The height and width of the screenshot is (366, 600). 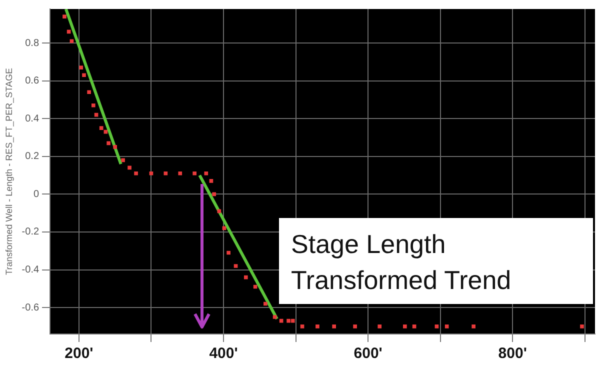 I want to click on y-tick-label: -0.6, so click(x=31, y=308).